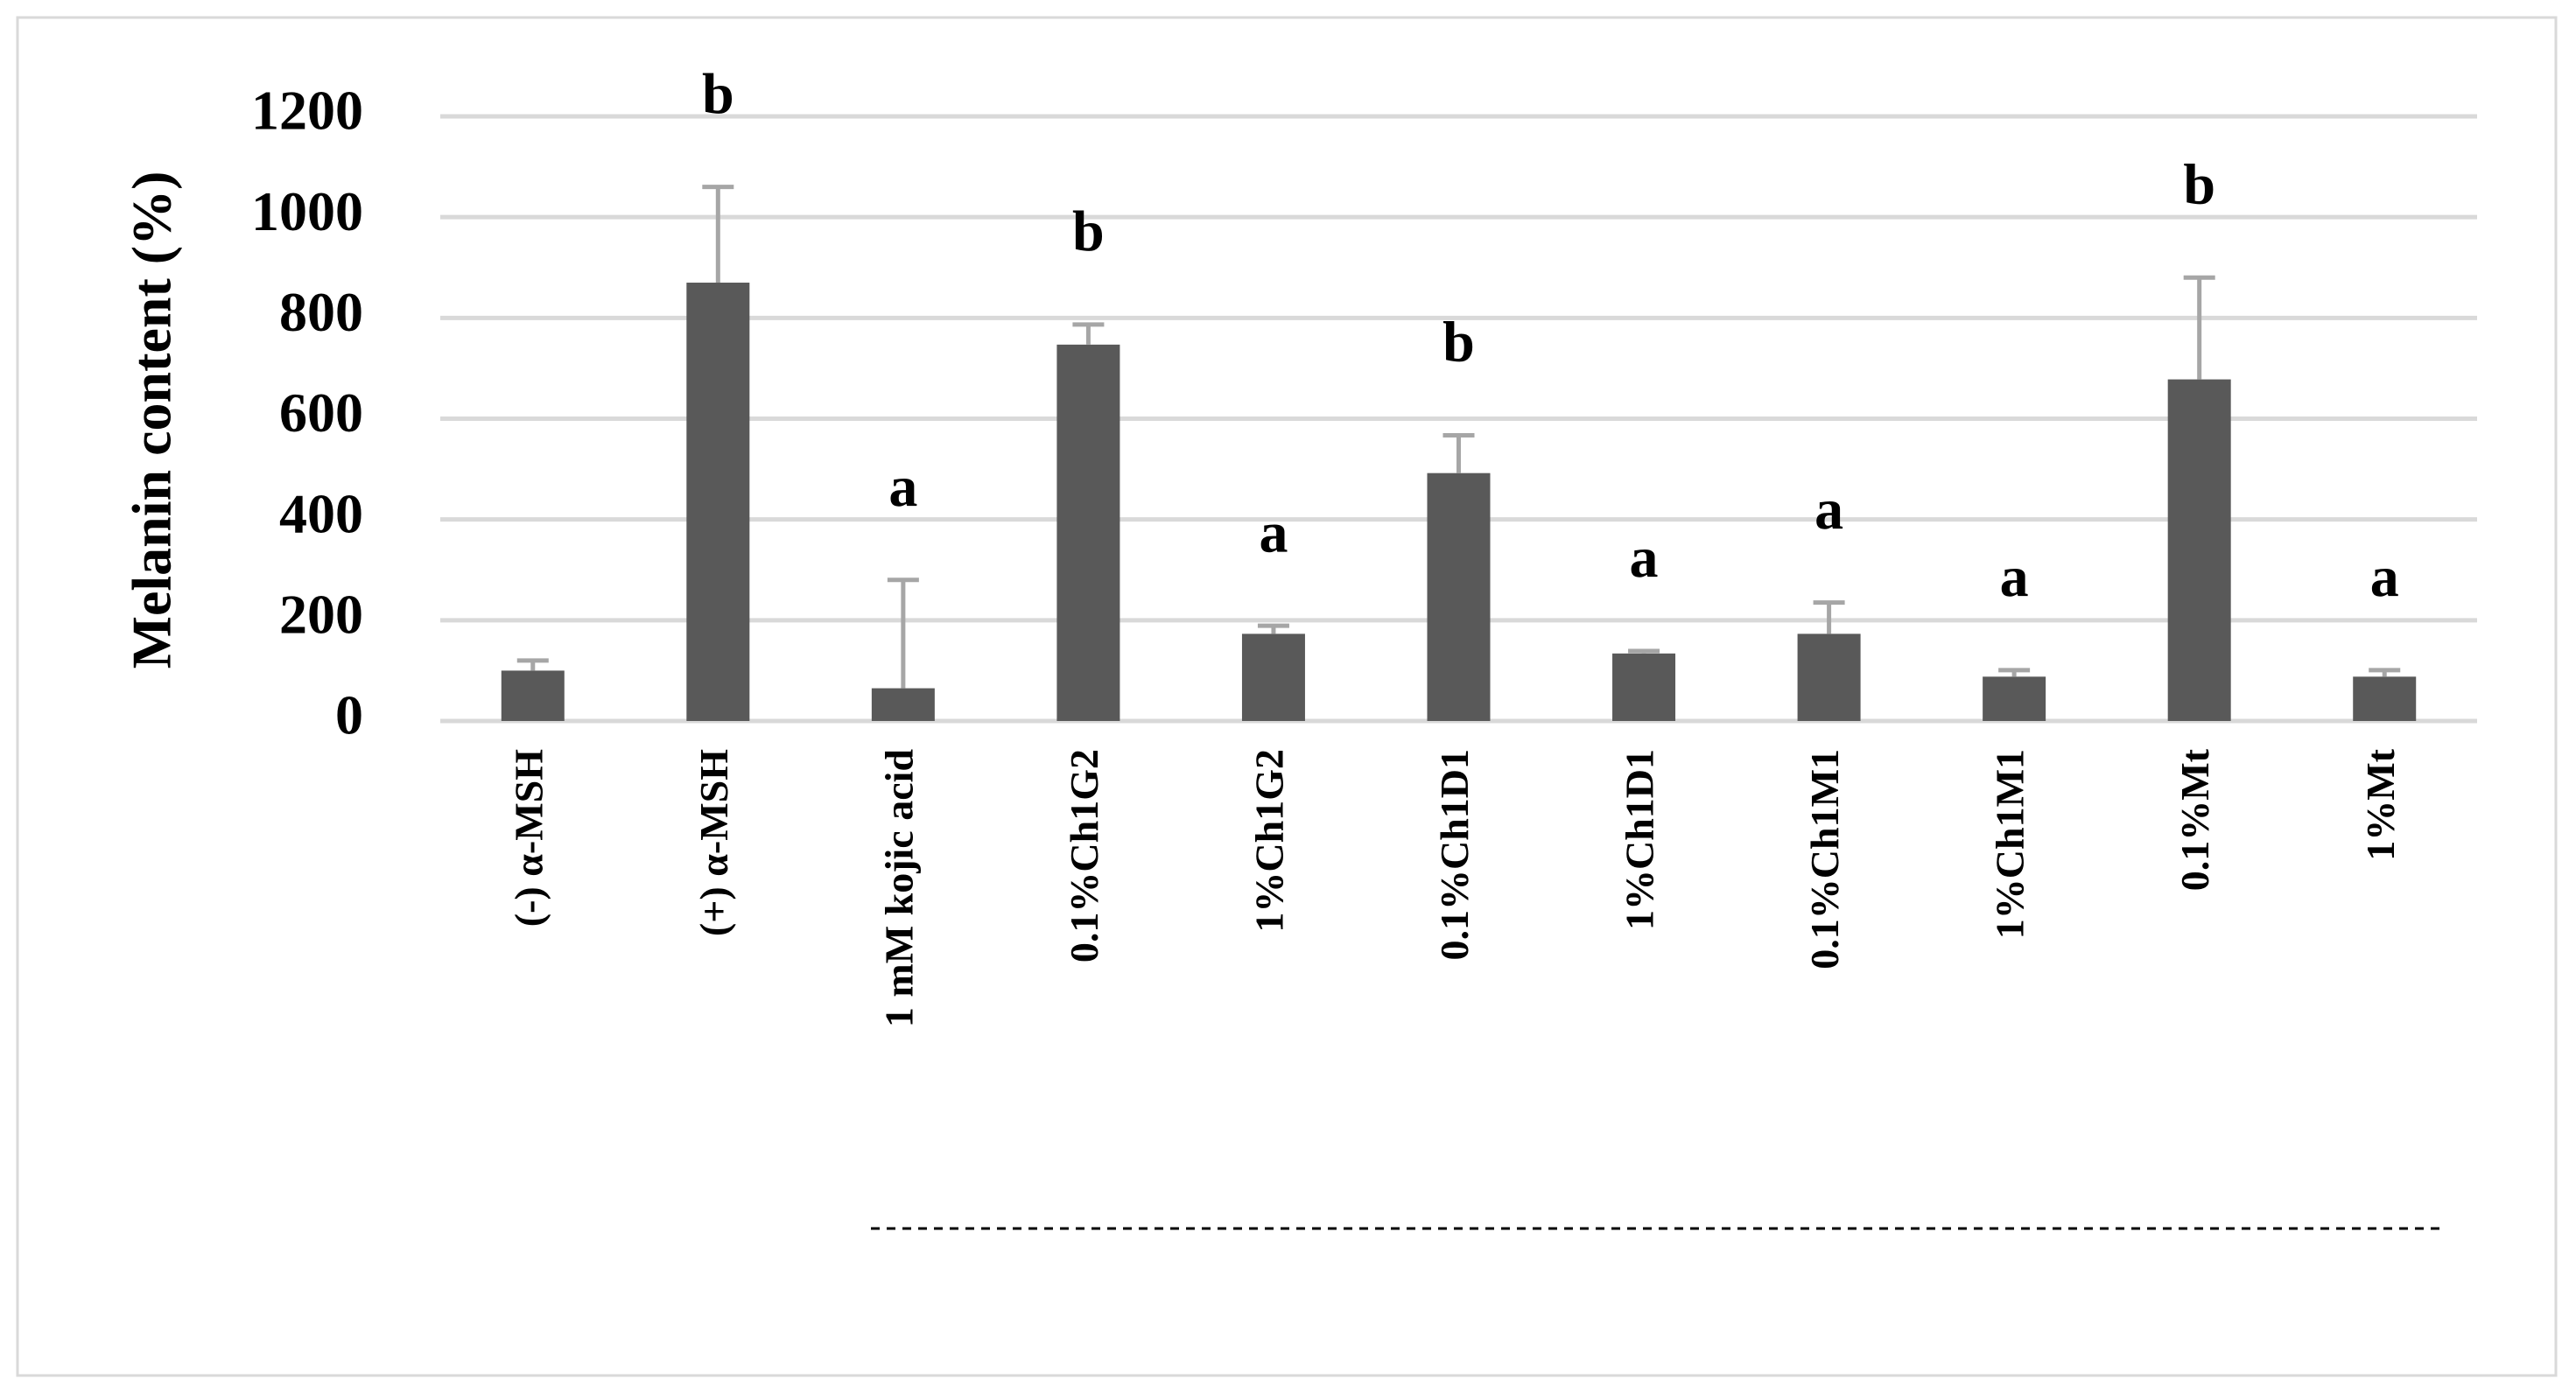 The width and height of the screenshot is (2576, 1393). Describe the element at coordinates (1824, 859) in the screenshot. I see `x-tick-label: 0.1%Ch1M1` at that location.